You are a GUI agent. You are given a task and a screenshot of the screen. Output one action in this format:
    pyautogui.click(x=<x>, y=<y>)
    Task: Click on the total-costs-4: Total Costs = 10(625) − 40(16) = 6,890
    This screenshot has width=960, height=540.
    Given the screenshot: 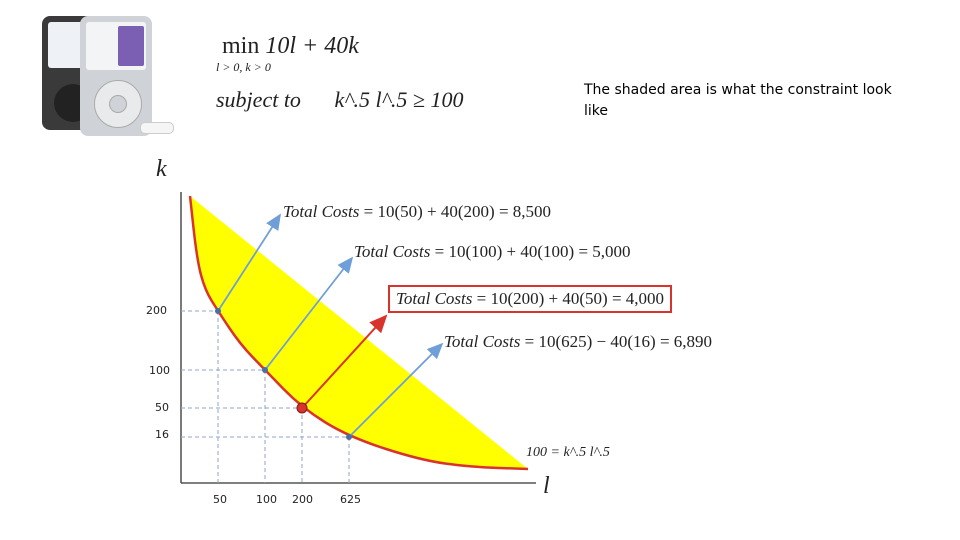 What is the action you would take?
    pyautogui.click(x=578, y=342)
    